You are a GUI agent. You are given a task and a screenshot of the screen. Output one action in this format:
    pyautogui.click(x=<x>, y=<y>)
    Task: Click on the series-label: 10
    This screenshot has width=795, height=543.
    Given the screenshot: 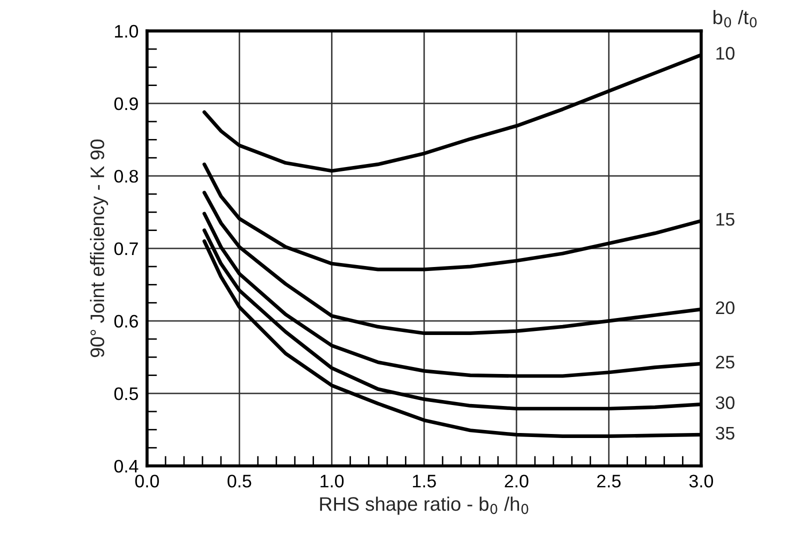 What is the action you would take?
    pyautogui.click(x=725, y=53)
    